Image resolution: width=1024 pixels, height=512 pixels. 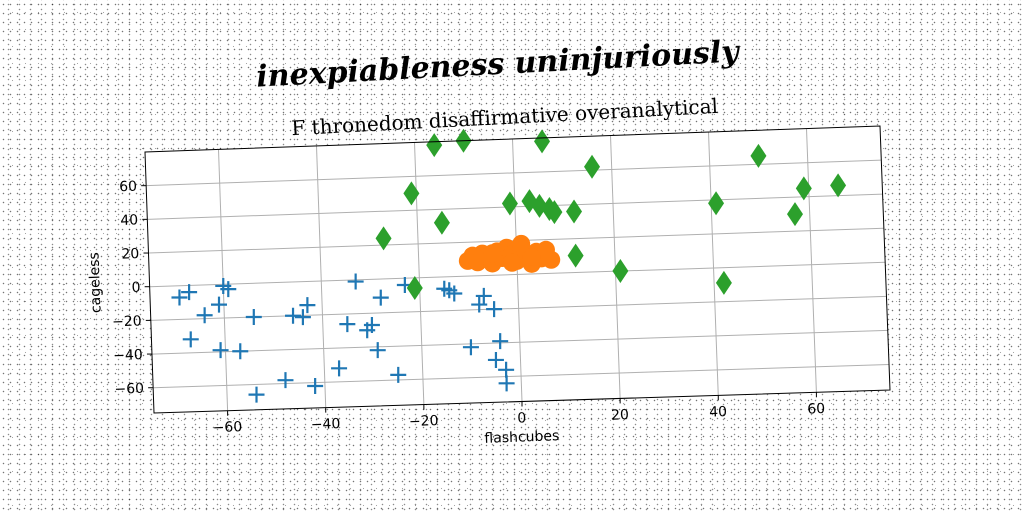 What do you see at coordinates (130, 254) in the screenshot?
I see `y-tick-label: 20` at bounding box center [130, 254].